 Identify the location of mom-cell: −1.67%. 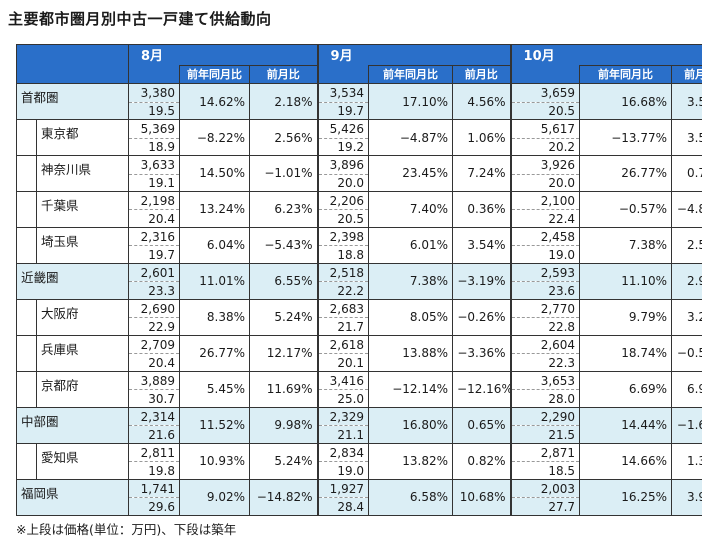
(686, 425).